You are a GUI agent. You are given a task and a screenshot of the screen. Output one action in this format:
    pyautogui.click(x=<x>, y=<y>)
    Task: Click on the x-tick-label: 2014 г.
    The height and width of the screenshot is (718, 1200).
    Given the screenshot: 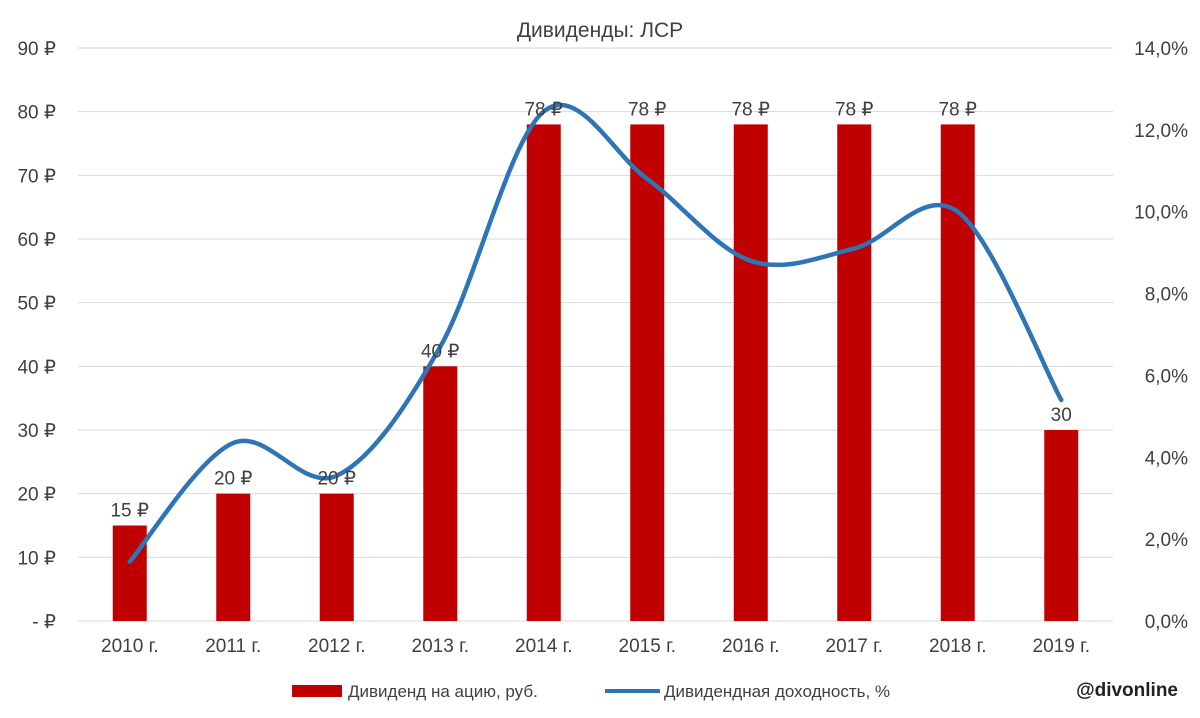 What is the action you would take?
    pyautogui.click(x=543, y=646)
    